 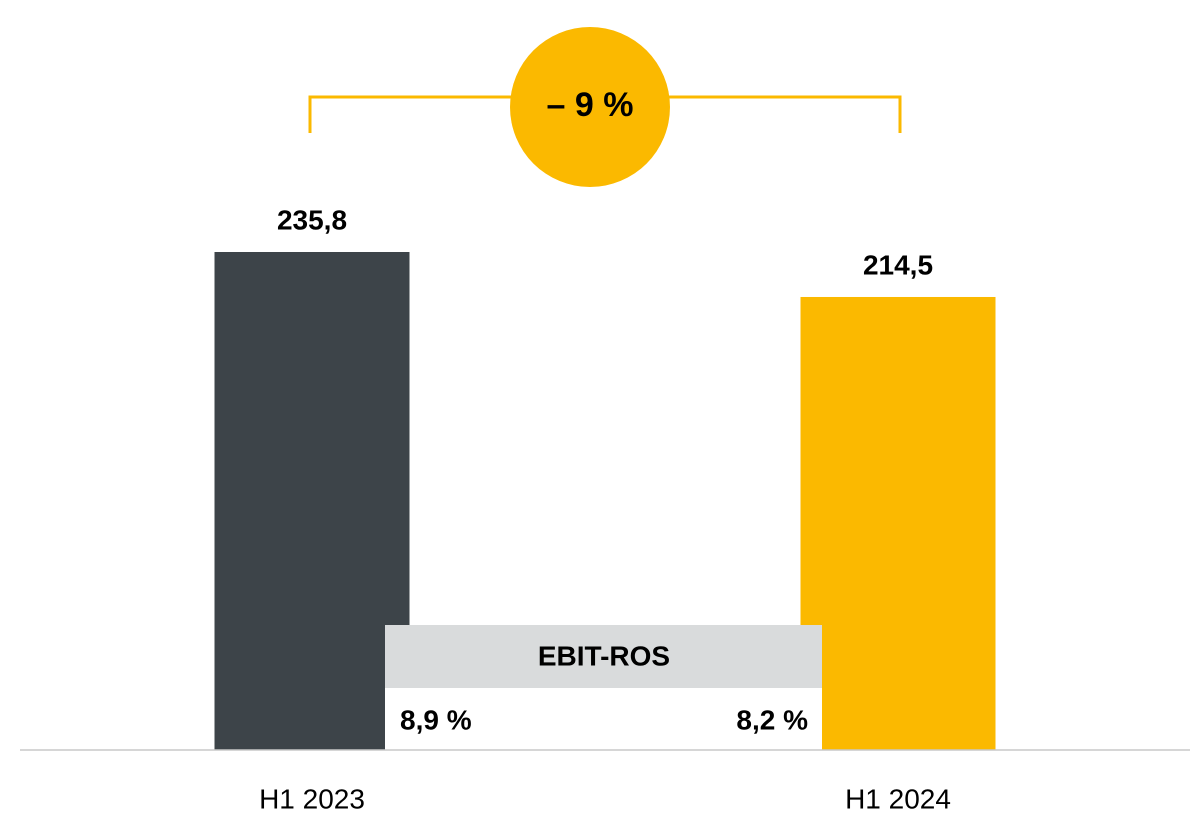 I want to click on value-label: 235,8, so click(x=312, y=219).